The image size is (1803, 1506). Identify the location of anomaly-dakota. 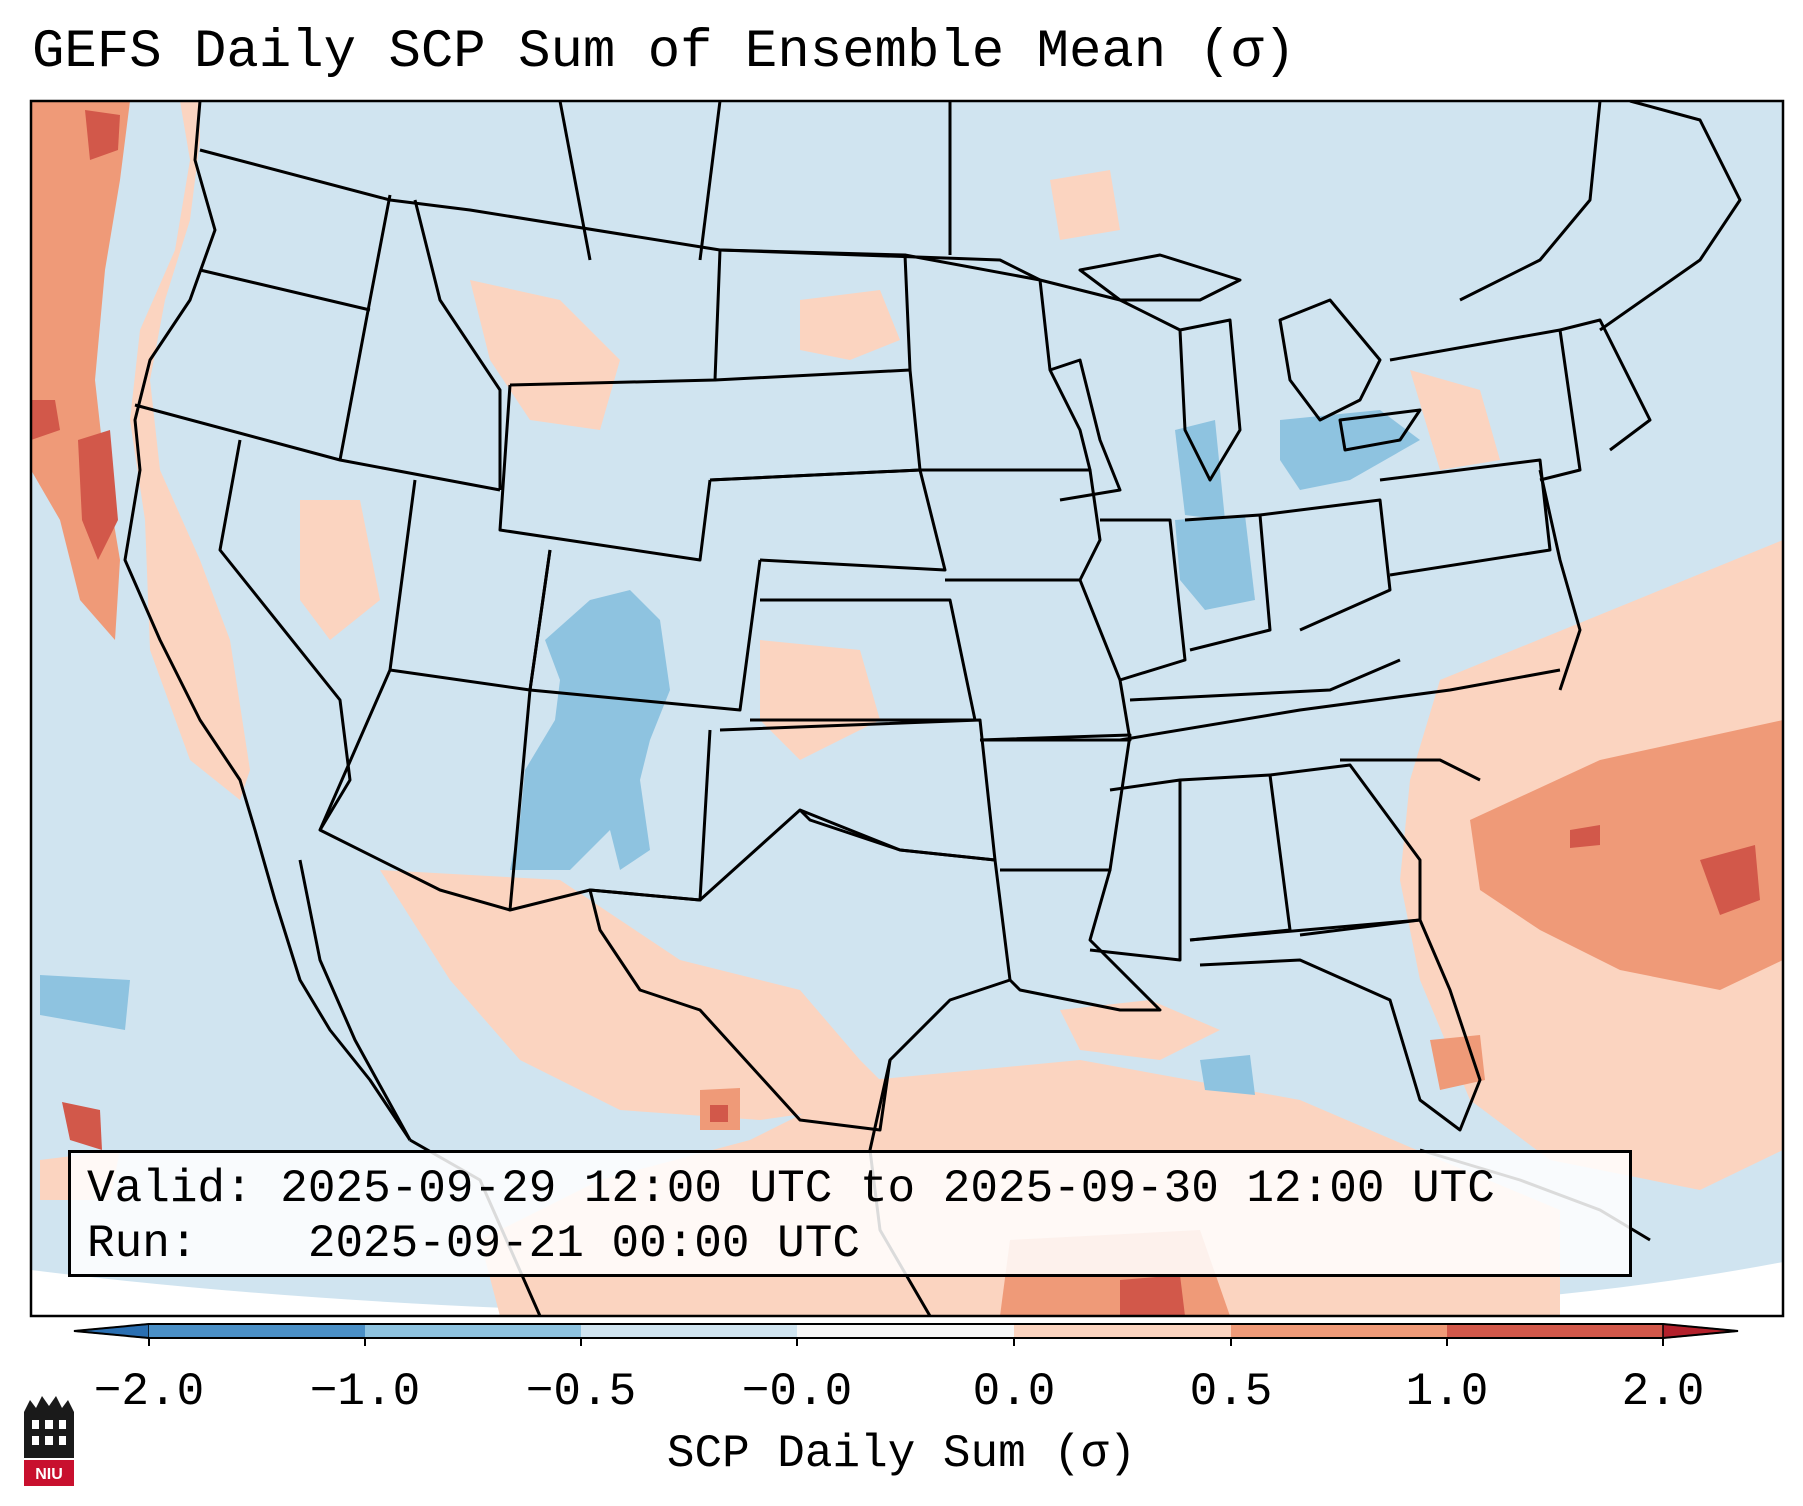
(850, 325).